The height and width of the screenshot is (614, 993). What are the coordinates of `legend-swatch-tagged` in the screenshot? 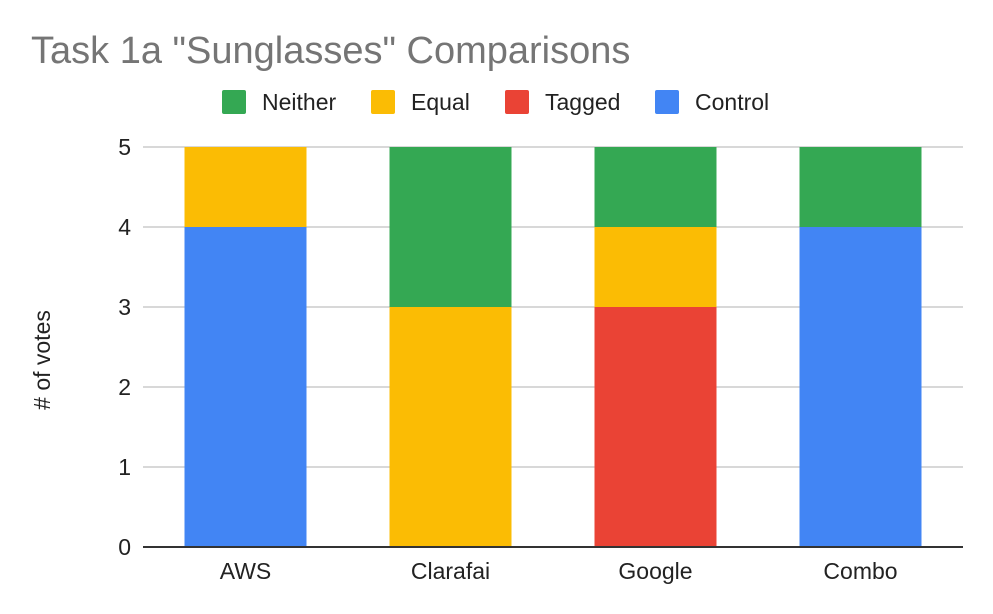 It's located at (517, 102).